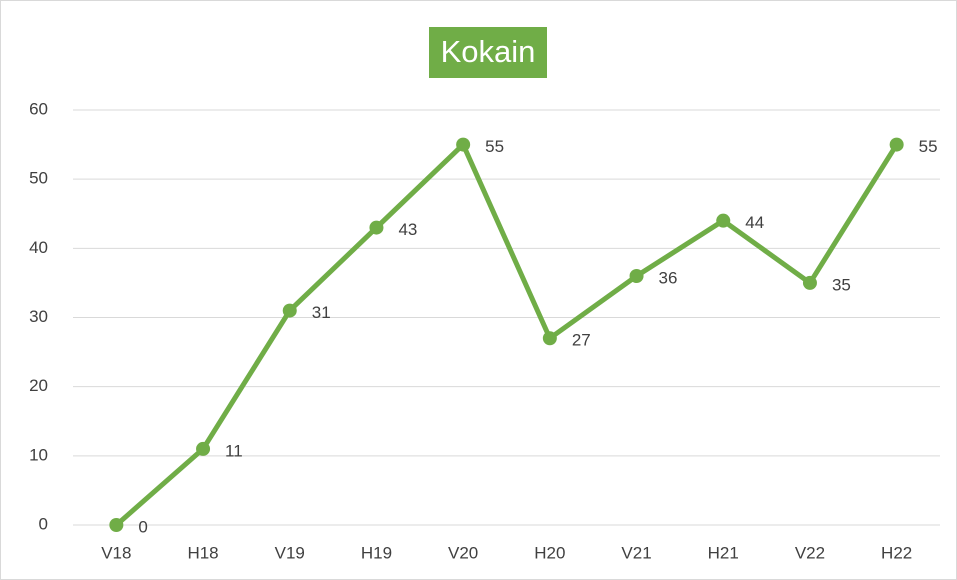 Image resolution: width=957 pixels, height=580 pixels. Describe the element at coordinates (234, 450) in the screenshot. I see `data-label: 11` at that location.